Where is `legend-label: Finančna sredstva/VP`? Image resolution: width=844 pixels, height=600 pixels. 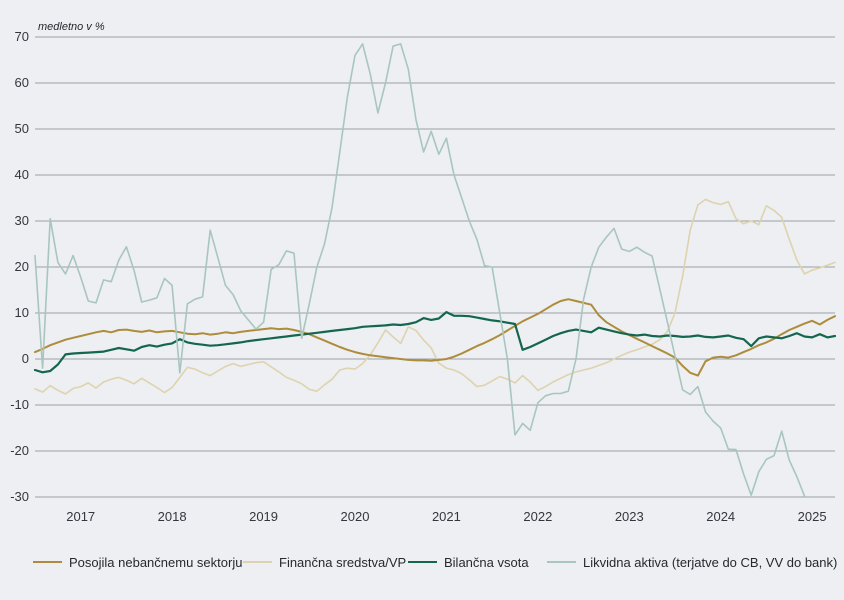 legend-label: Finančna sredstva/VP is located at coordinates (343, 562).